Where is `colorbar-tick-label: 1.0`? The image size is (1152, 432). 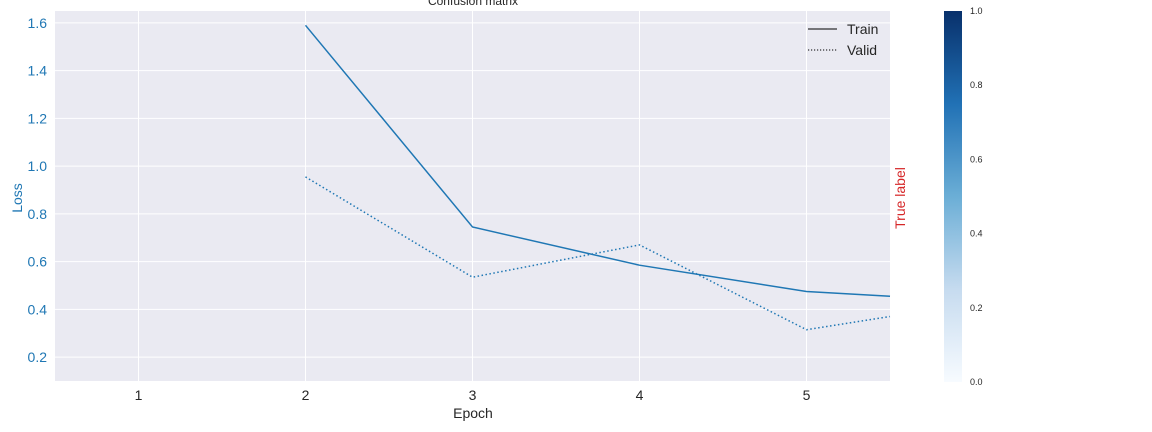 colorbar-tick-label: 1.0 is located at coordinates (976, 11).